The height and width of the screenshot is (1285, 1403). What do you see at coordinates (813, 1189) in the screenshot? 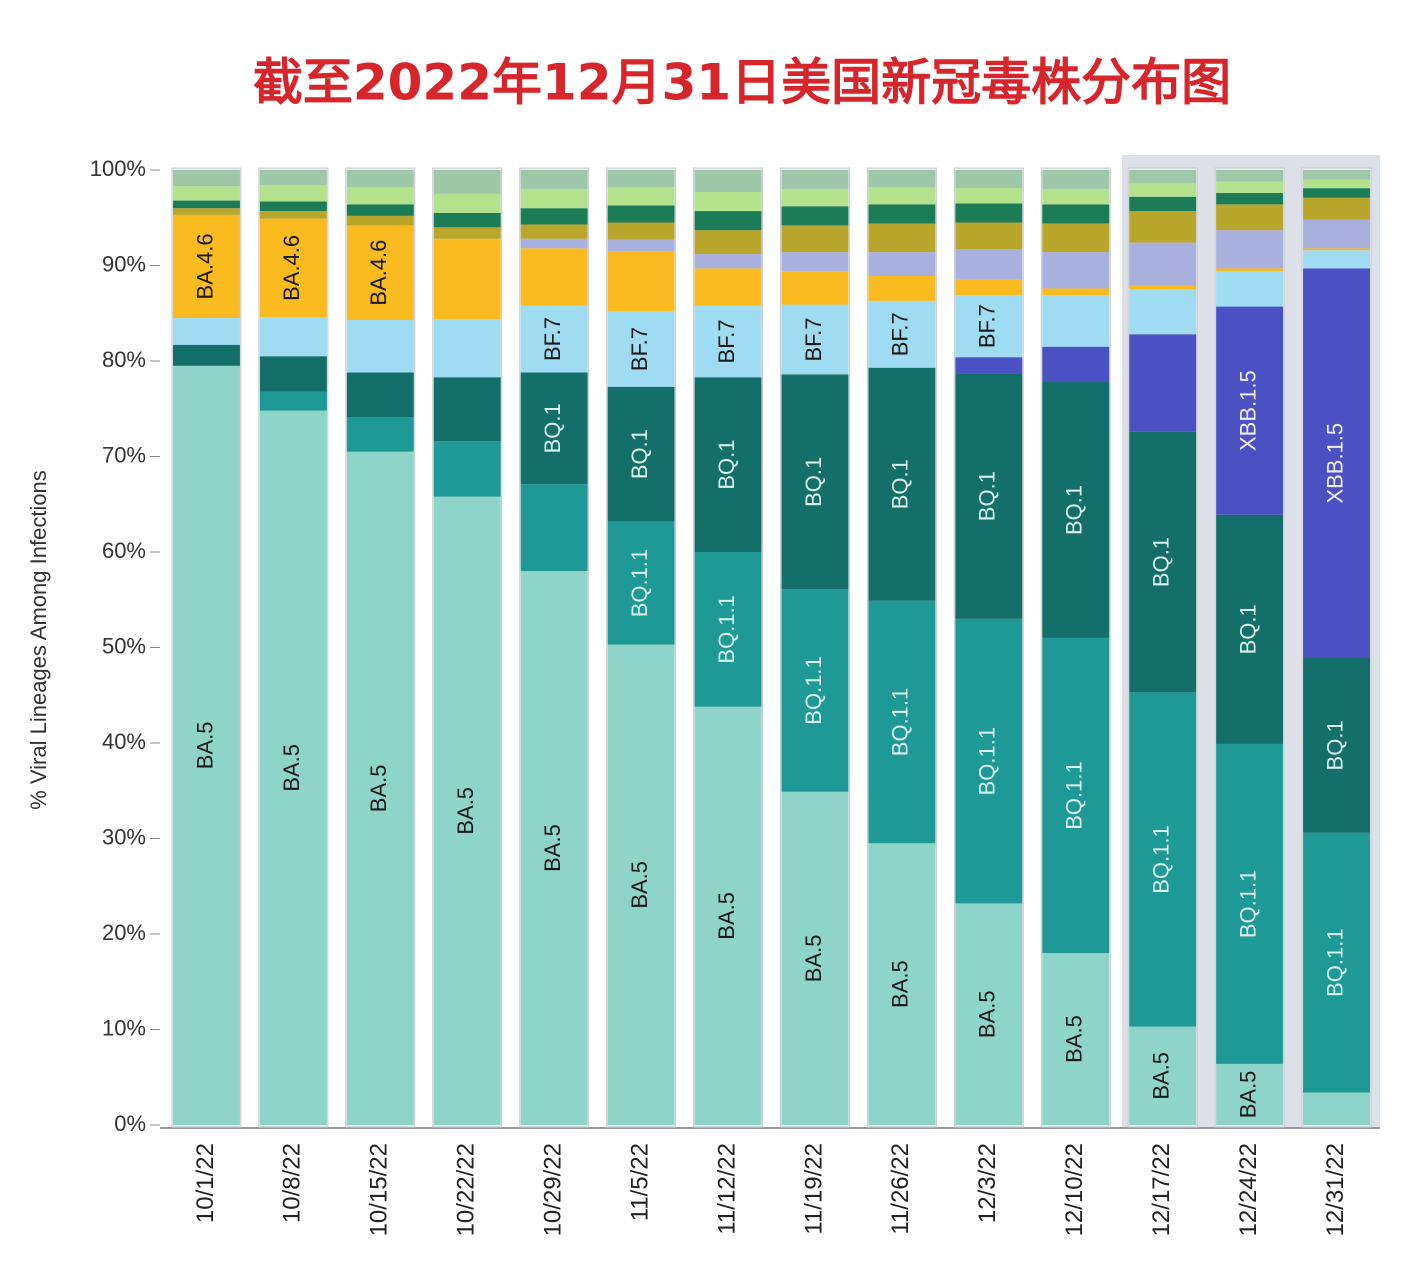
I see `x-tick-label: 11/19/22` at bounding box center [813, 1189].